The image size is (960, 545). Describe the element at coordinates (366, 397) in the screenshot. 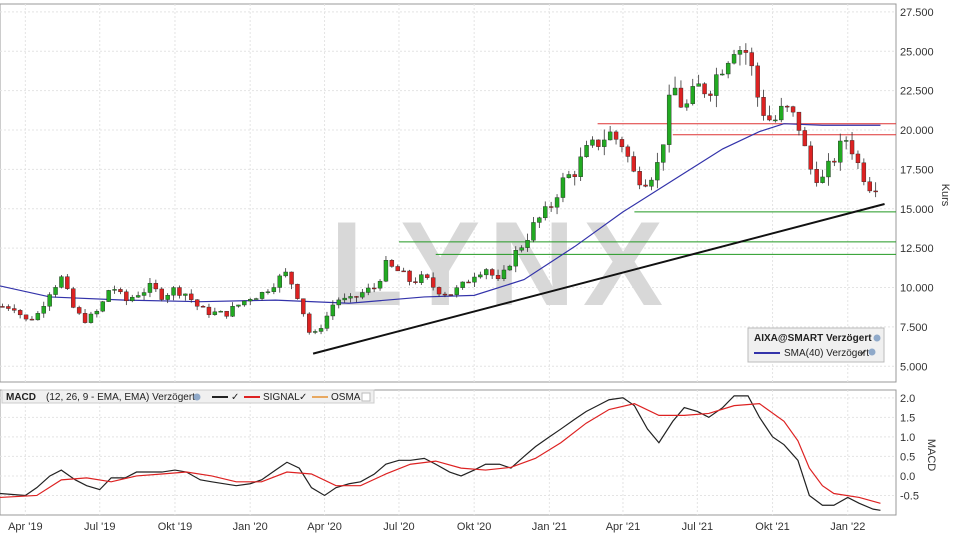

I see `osma-toggle` at that location.